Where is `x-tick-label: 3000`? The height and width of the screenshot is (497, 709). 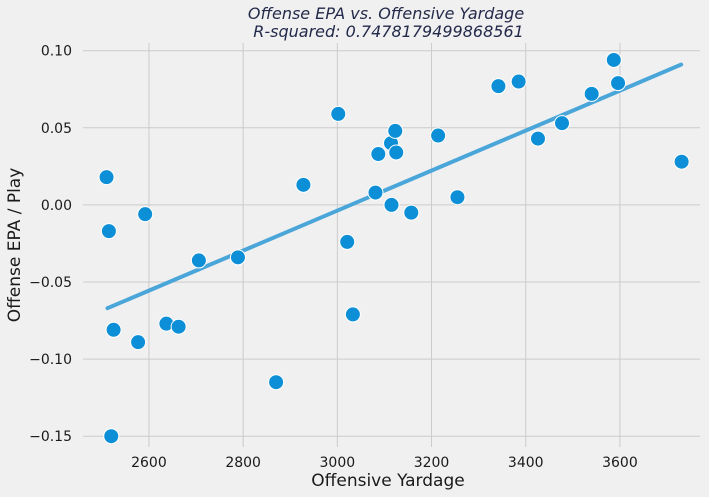 x-tick-label: 3000 is located at coordinates (338, 463).